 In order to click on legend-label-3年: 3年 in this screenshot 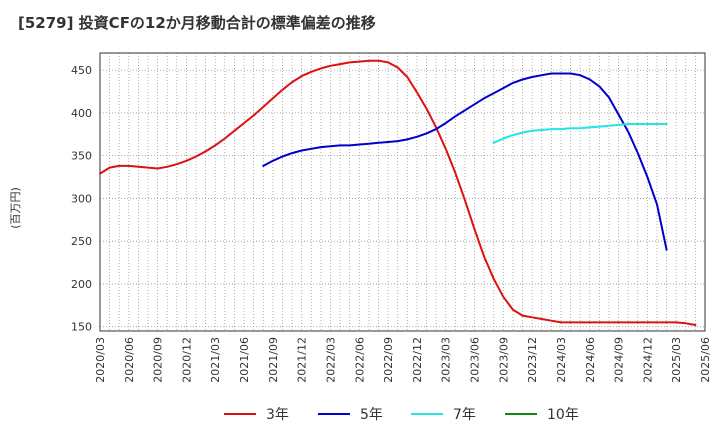, I will do `click(277, 415)`.